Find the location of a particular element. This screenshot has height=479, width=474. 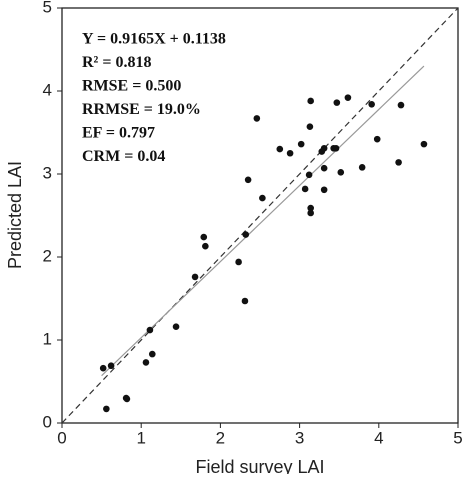

y-tick-label: 2 is located at coordinates (47, 255).